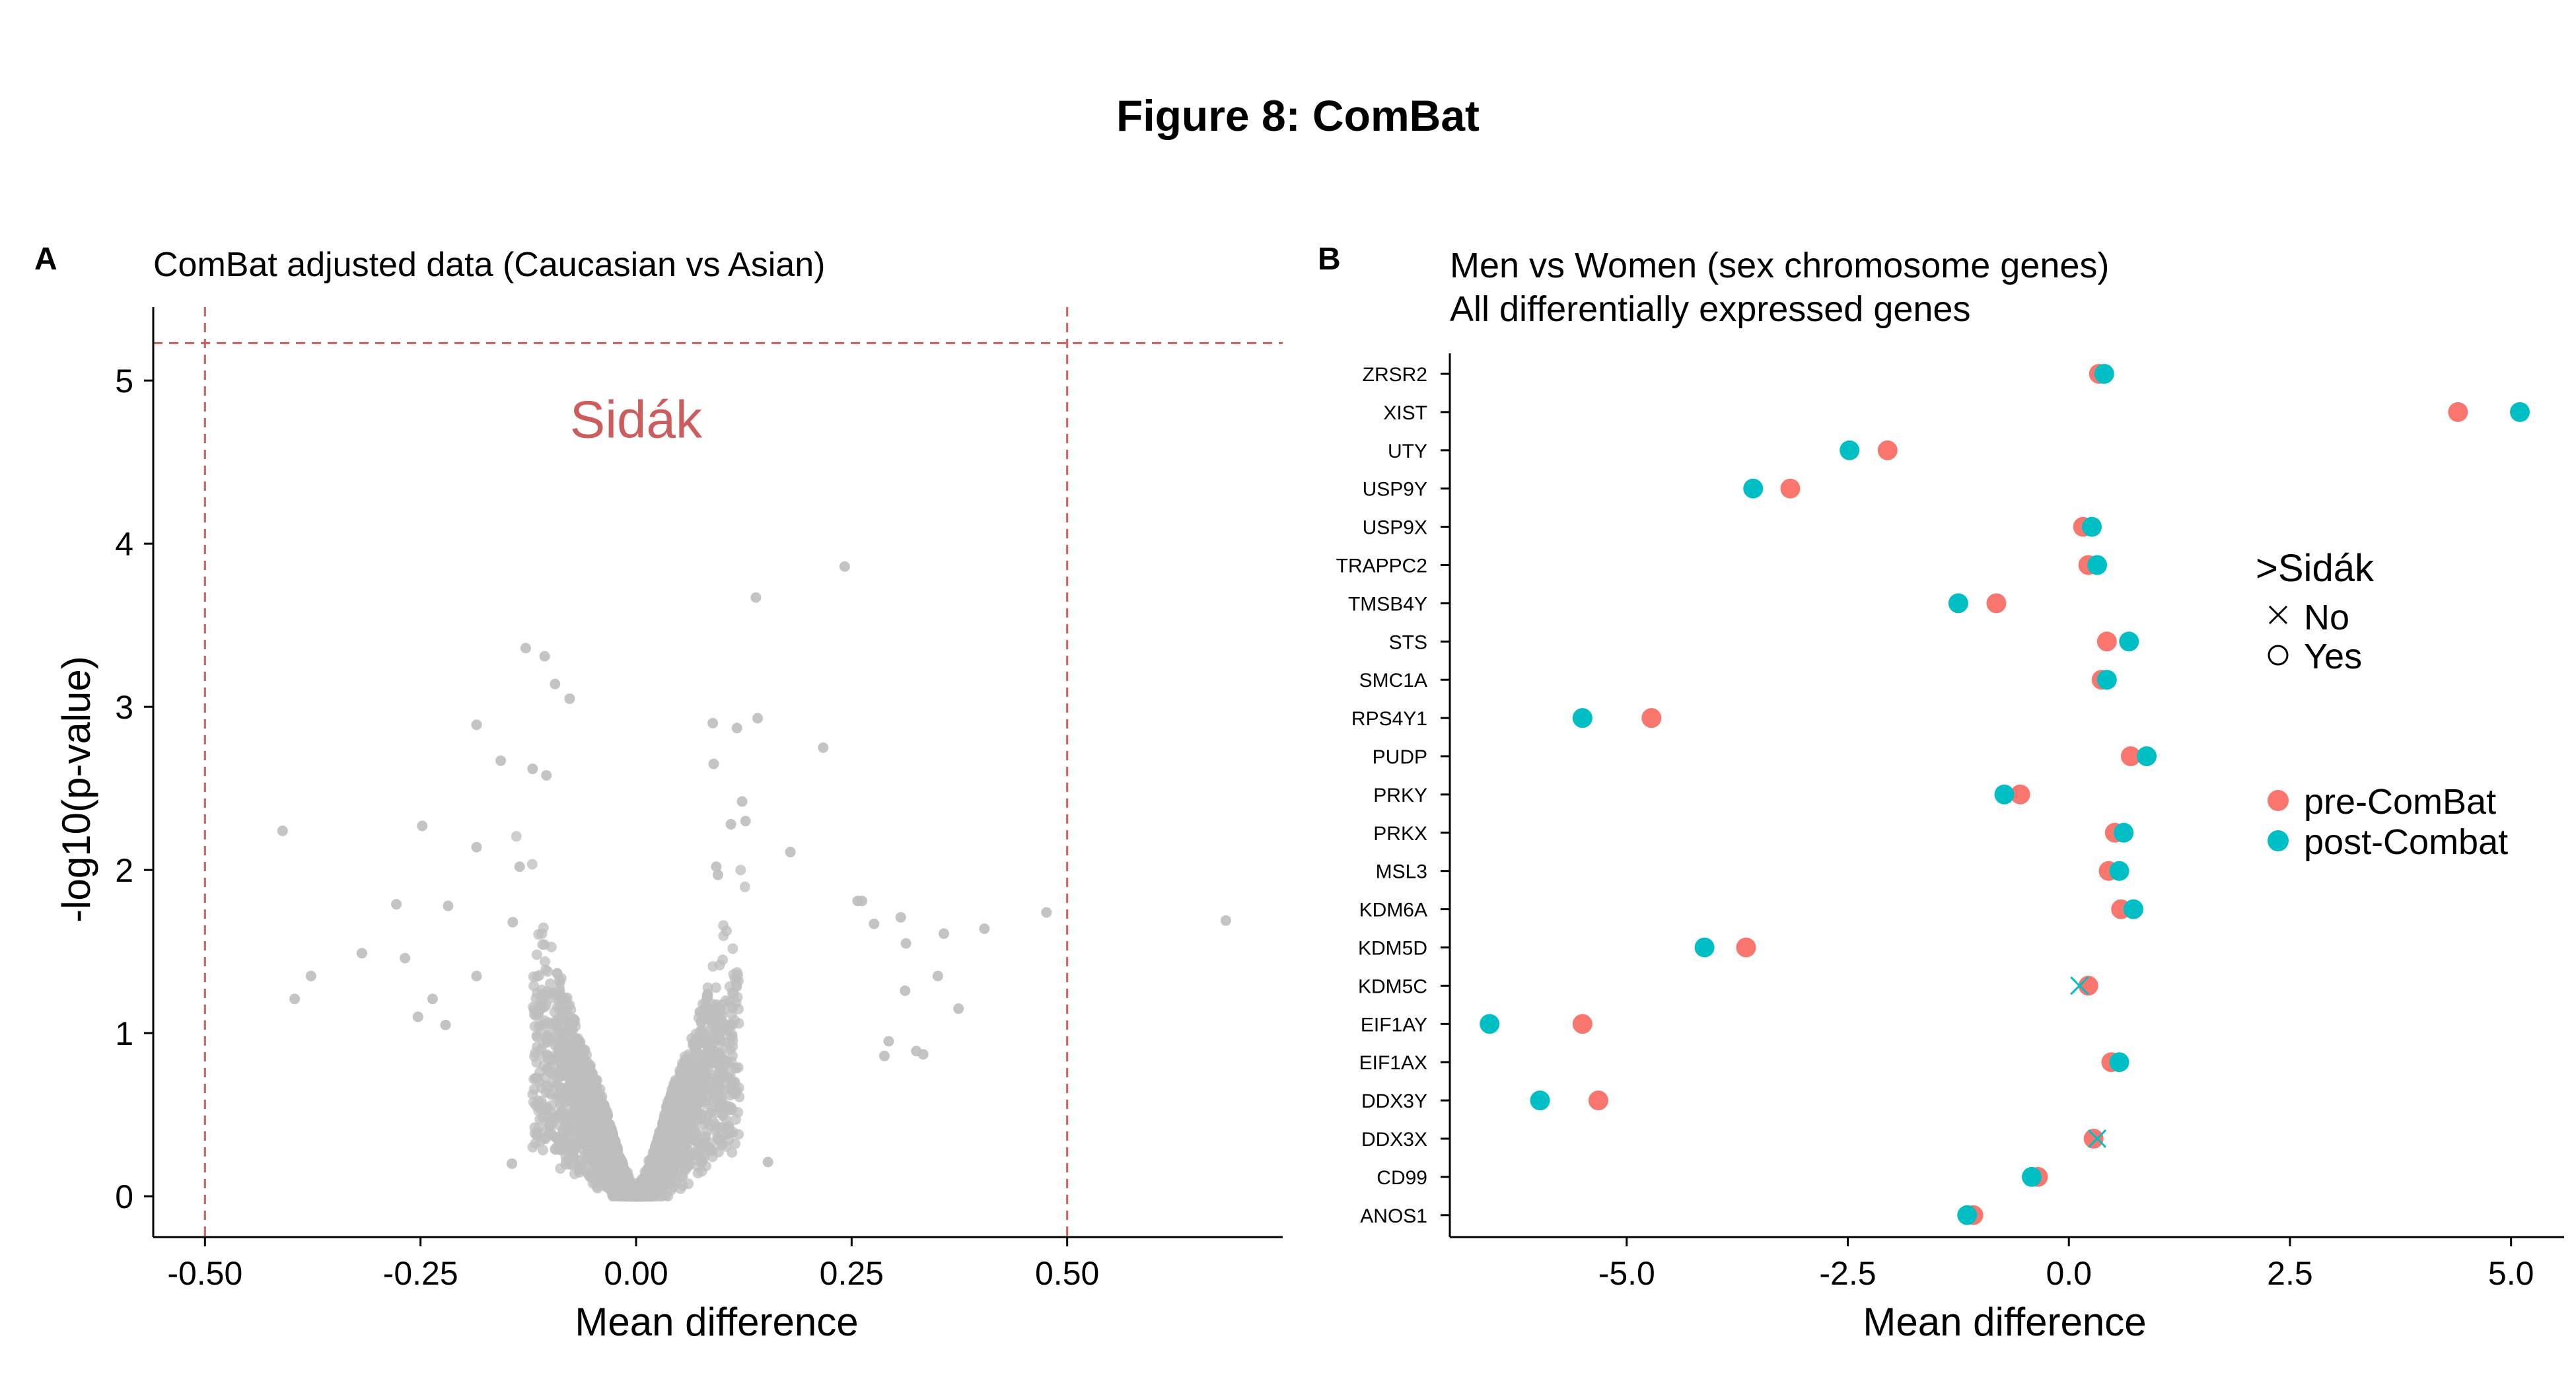 This screenshot has width=2576, height=1387. What do you see at coordinates (1582, 718) in the screenshot?
I see `point-post-RPS4Y1` at bounding box center [1582, 718].